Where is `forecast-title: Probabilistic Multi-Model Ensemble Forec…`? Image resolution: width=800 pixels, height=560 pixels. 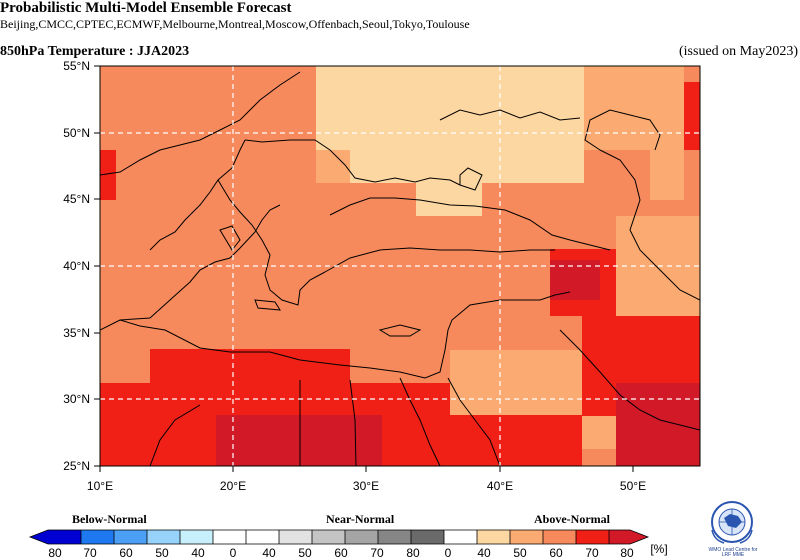
forecast-title: Probabilistic Multi-Model Ensemble Forec… is located at coordinates (146, 8).